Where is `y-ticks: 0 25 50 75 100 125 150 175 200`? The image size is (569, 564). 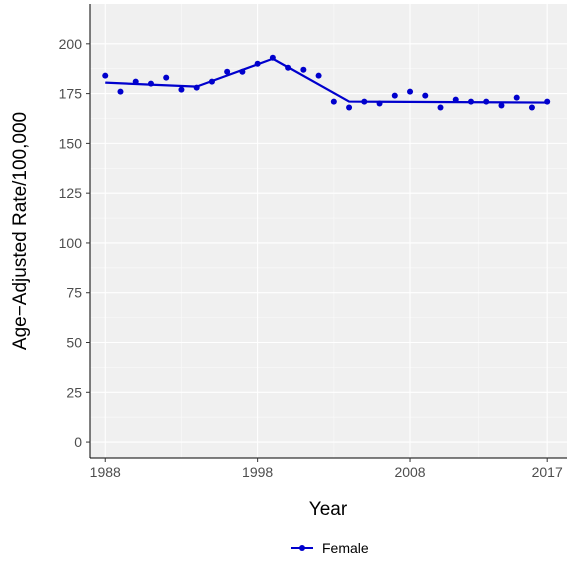
y-ticks: 0 25 50 75 100 125 150 175 200 is located at coordinates (74, 243).